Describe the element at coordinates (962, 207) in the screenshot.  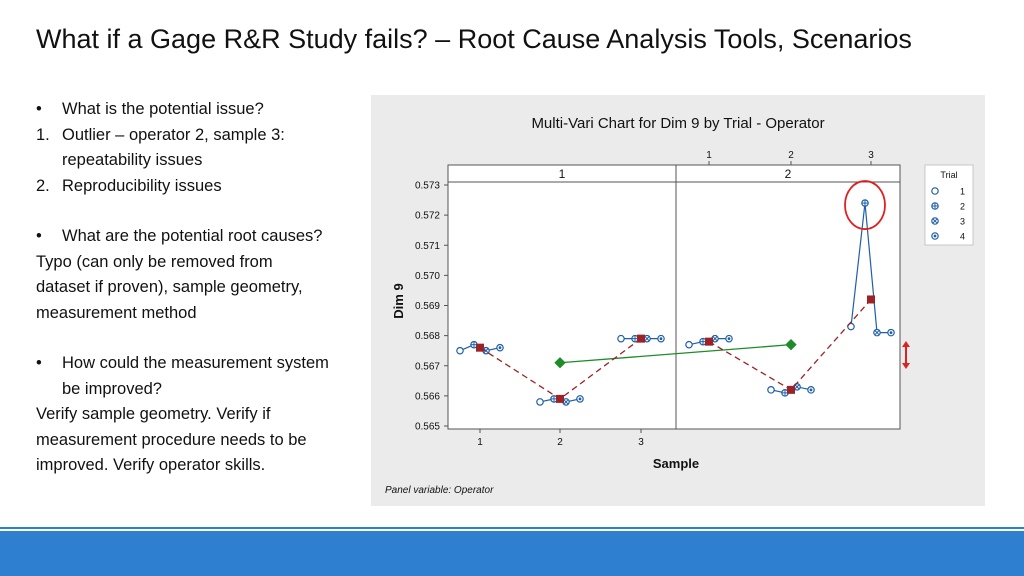
I see `legend-label: 2` at that location.